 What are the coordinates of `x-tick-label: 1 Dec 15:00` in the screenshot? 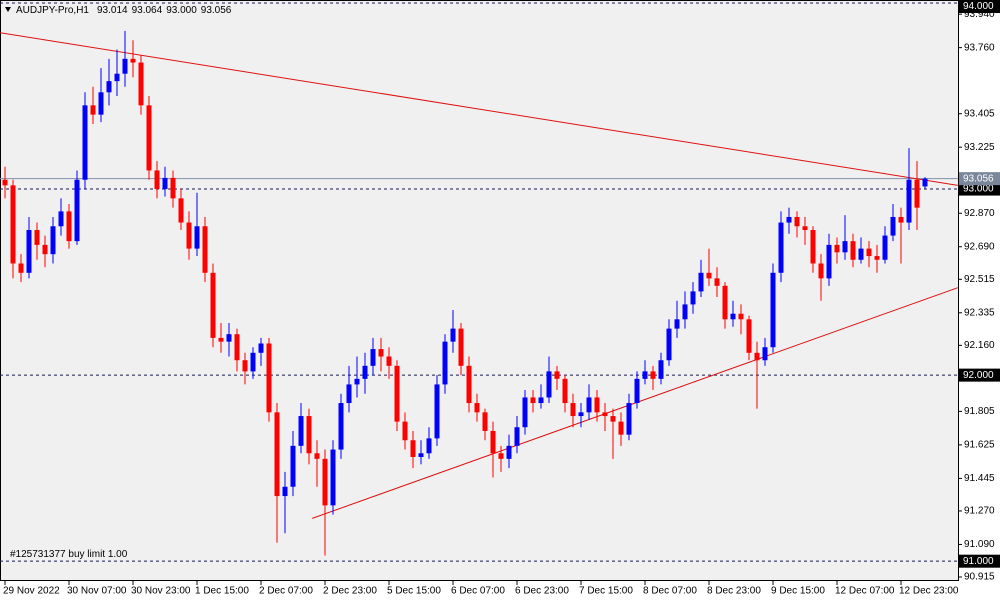 It's located at (222, 591).